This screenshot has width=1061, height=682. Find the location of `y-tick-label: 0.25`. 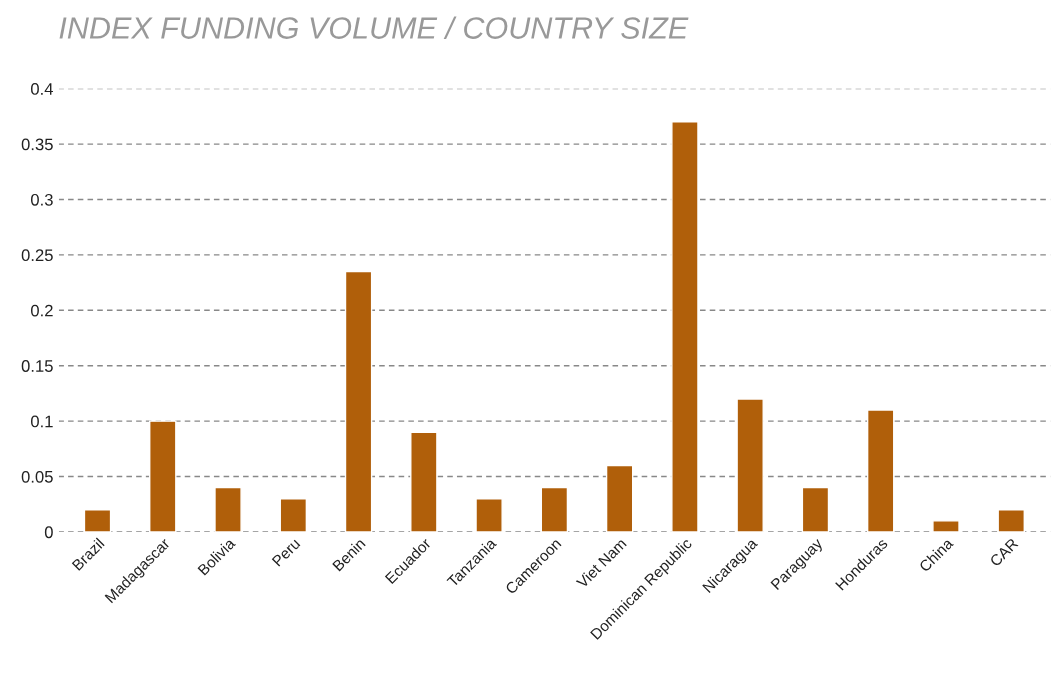

y-tick-label: 0.25 is located at coordinates (37, 255).